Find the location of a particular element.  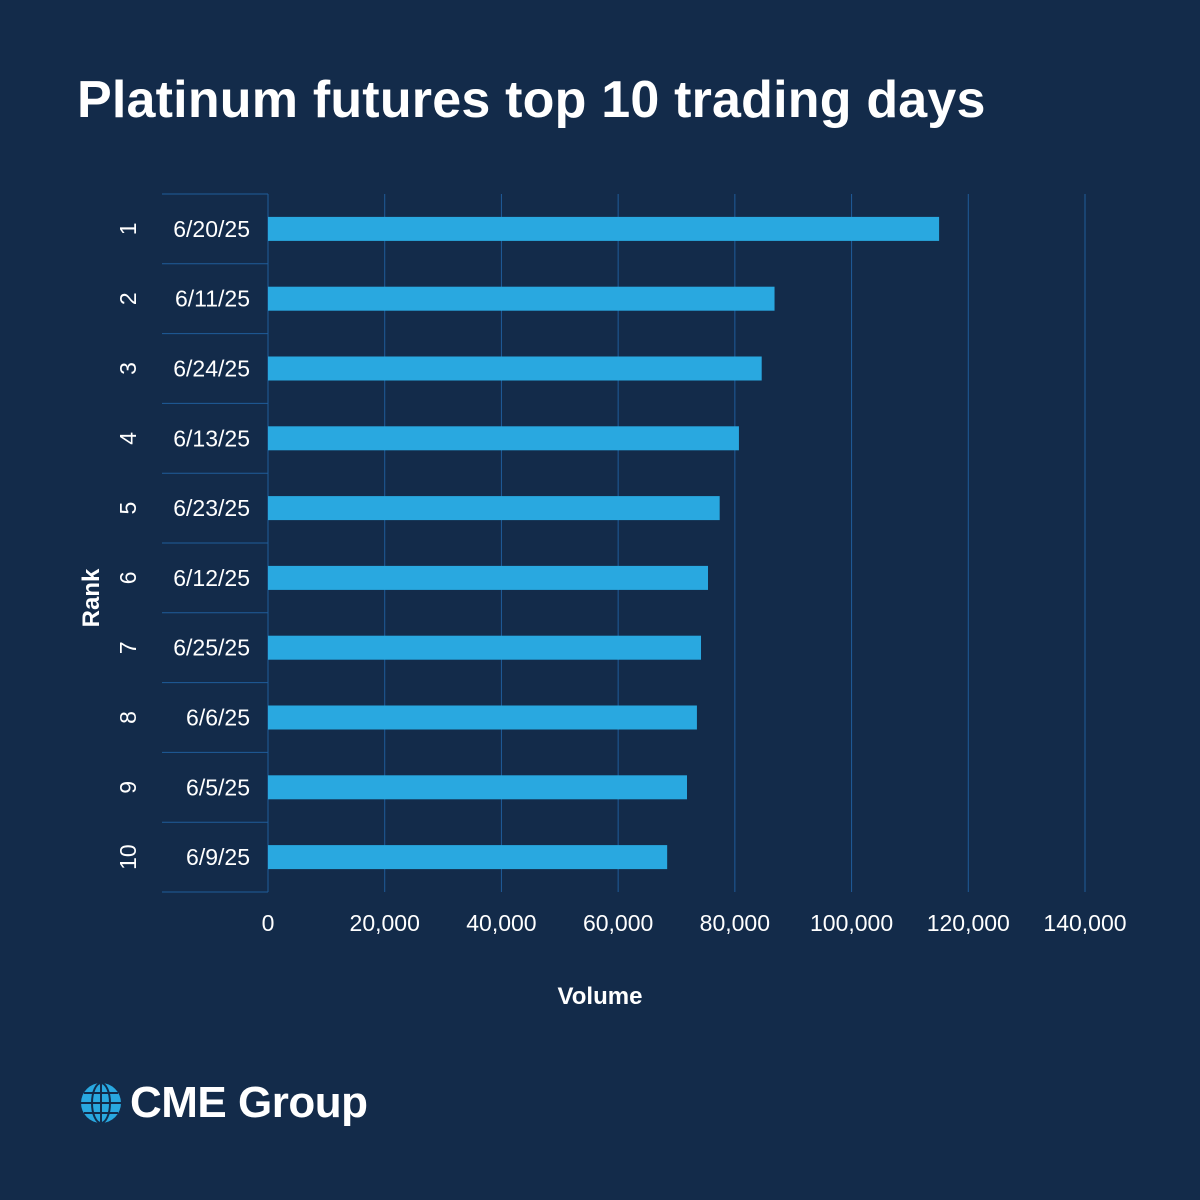

x-tick-label: 100,000 is located at coordinates (851, 923).